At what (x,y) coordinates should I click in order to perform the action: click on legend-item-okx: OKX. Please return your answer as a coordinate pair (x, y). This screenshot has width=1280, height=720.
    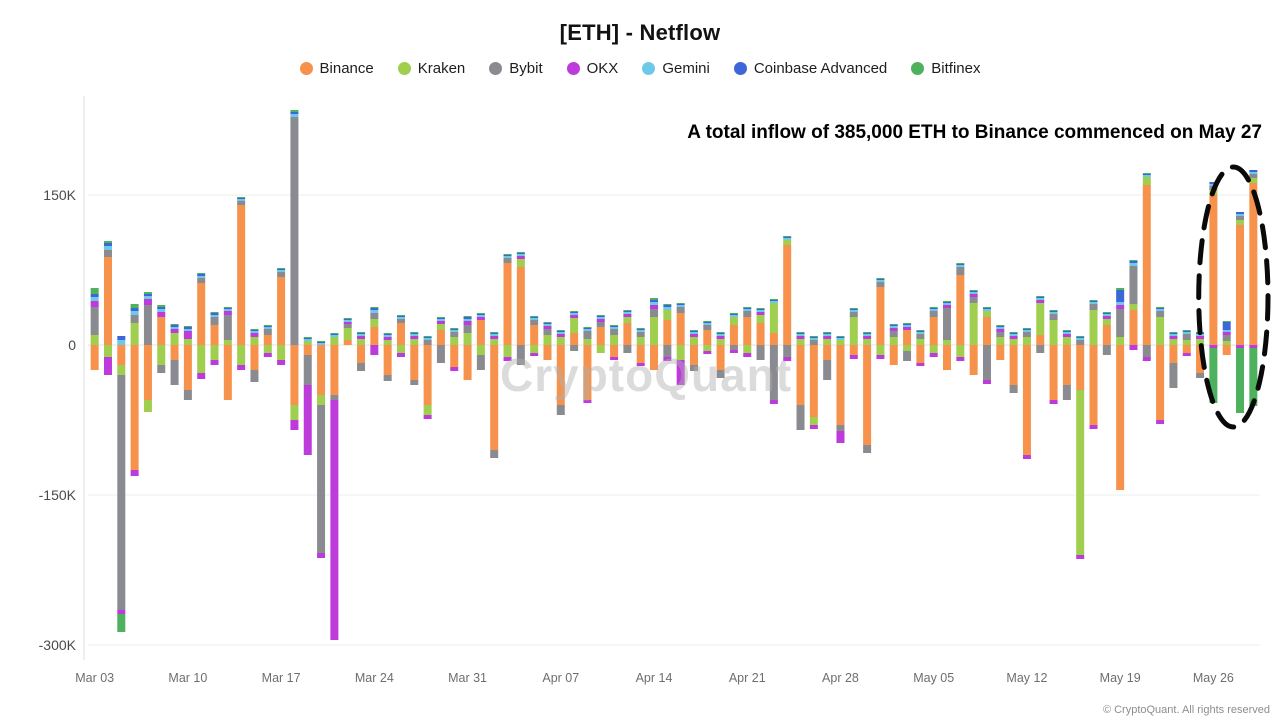
    Looking at the image, I should click on (592, 68).